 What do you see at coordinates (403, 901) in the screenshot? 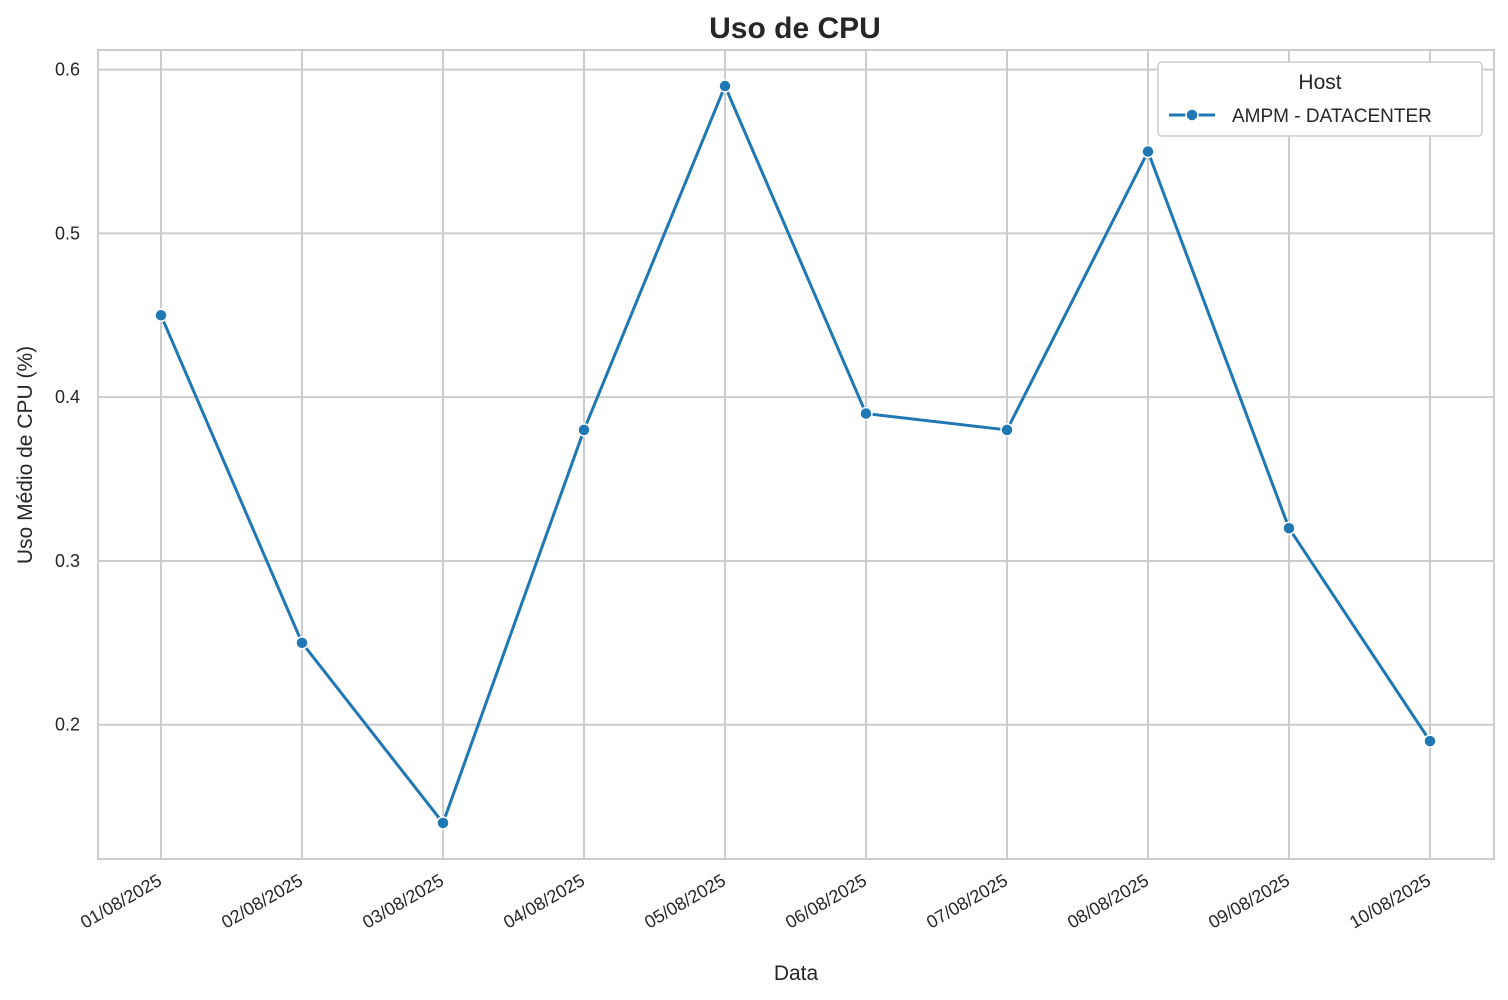
I see `x-tick-label: 03/08/2025` at bounding box center [403, 901].